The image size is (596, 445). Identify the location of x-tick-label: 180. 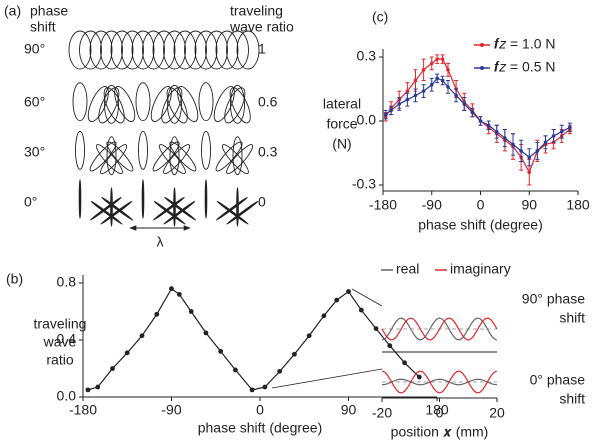
(437, 410).